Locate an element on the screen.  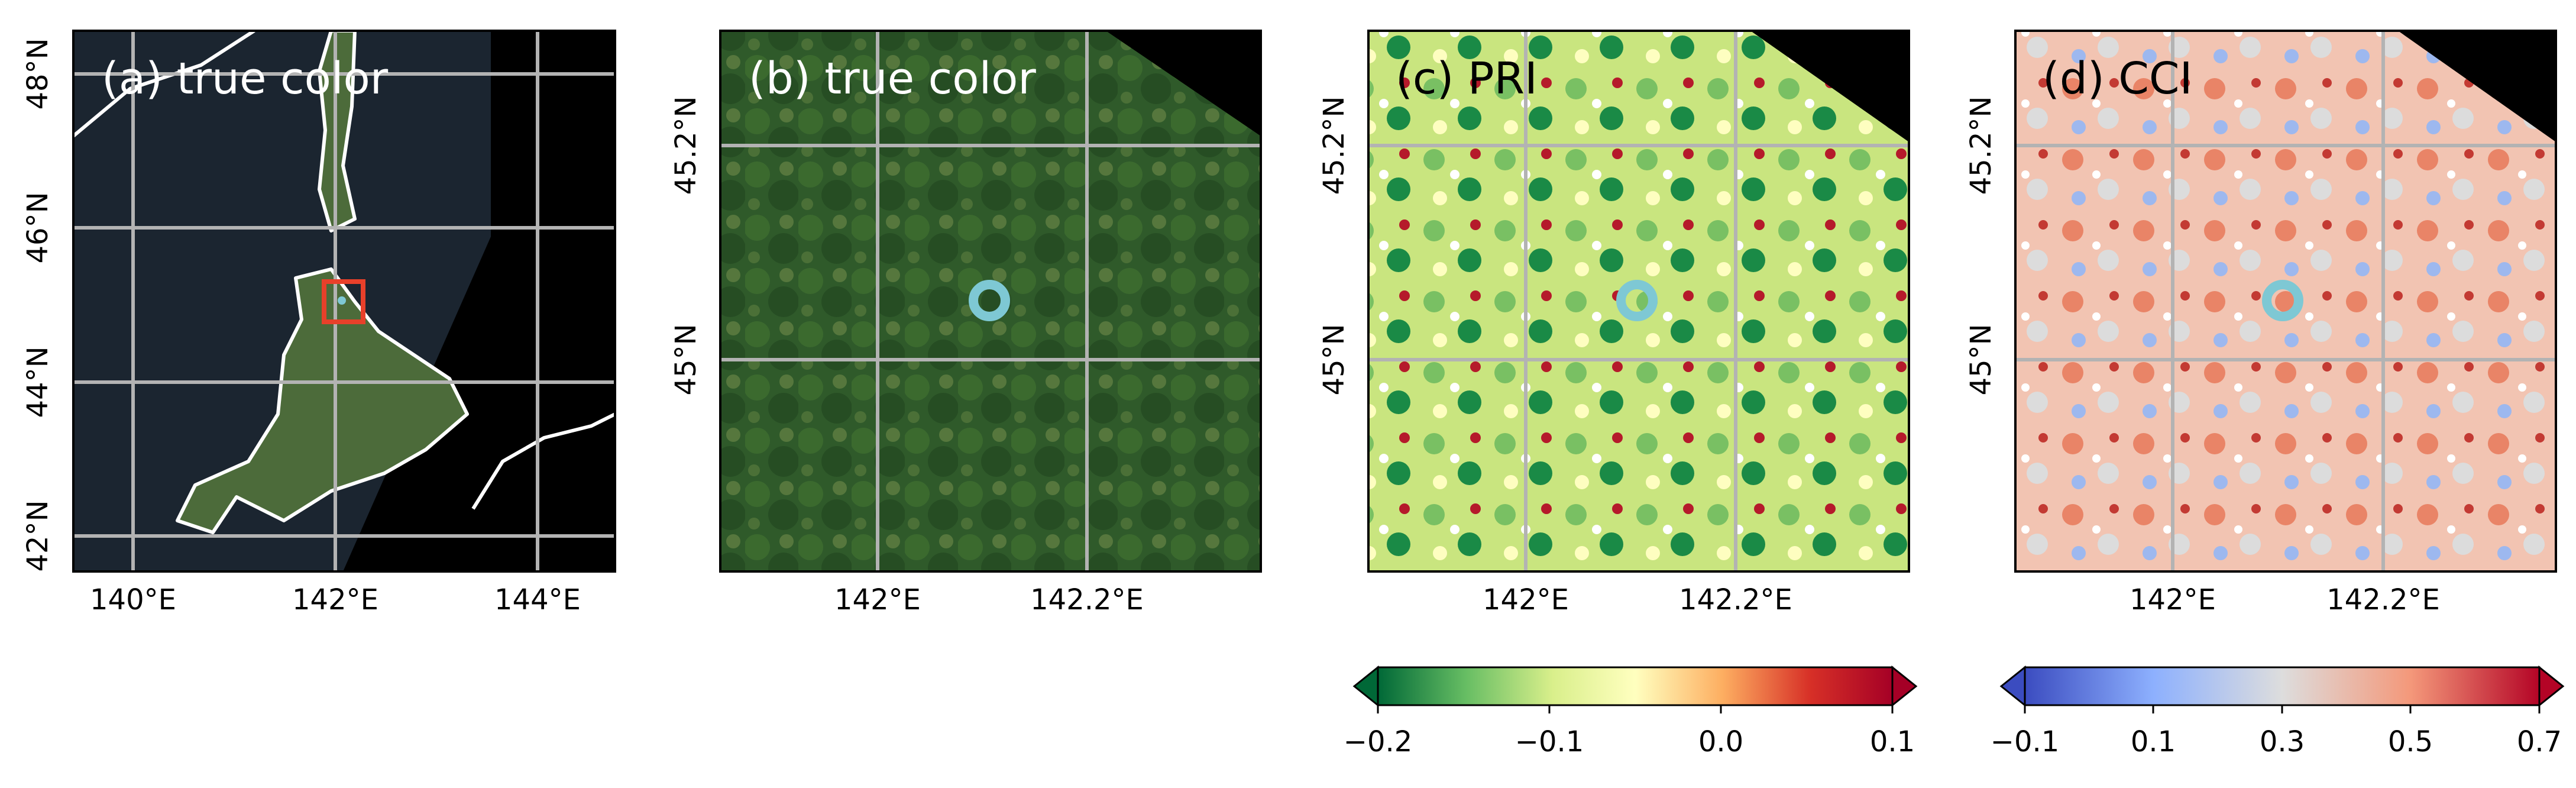
coastline-kuril is located at coordinates (543, 461).